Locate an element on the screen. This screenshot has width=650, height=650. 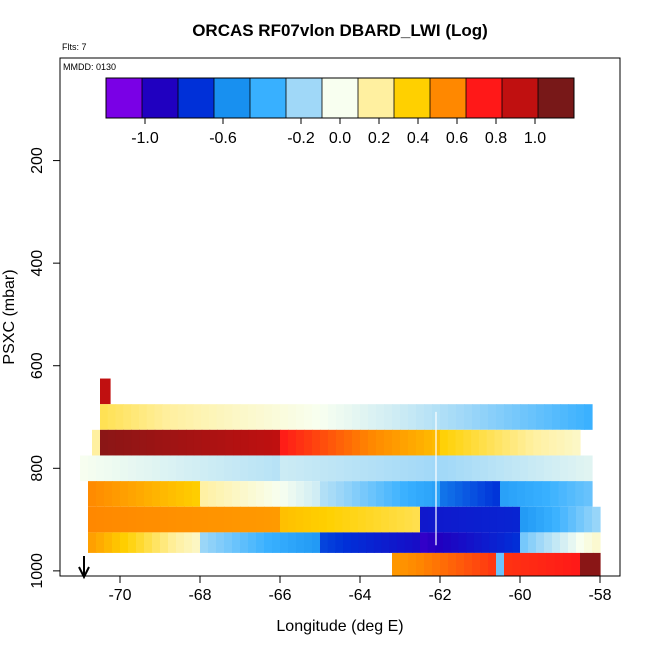
x-tick-label: -62 is located at coordinates (439, 595).